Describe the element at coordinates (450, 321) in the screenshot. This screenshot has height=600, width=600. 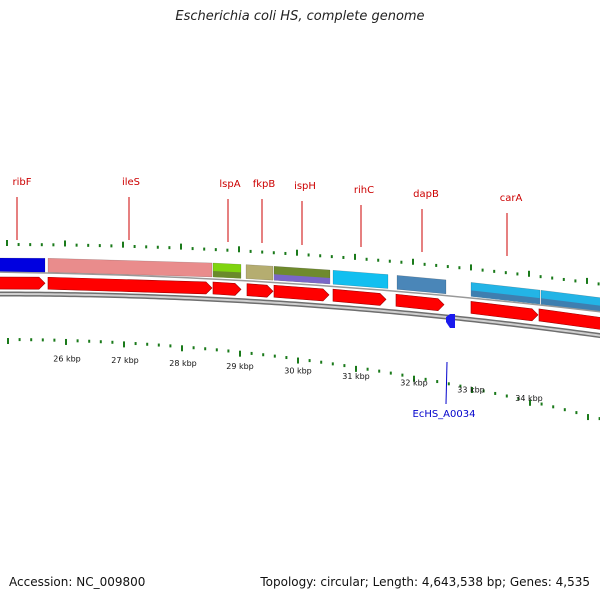
I see `locus-arrow` at that location.